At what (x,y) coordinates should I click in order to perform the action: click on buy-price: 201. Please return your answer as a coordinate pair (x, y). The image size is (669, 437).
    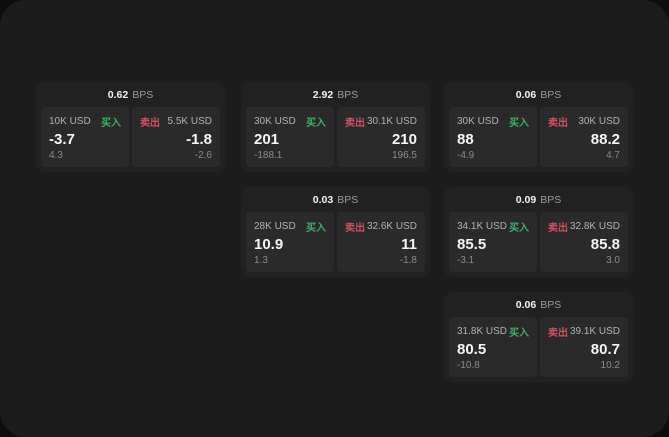
    Looking at the image, I should click on (267, 139).